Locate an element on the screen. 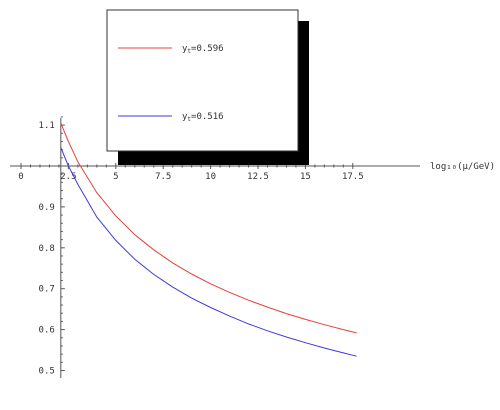 The image size is (500, 410). x-tick-label-5: 12.5 is located at coordinates (258, 177).